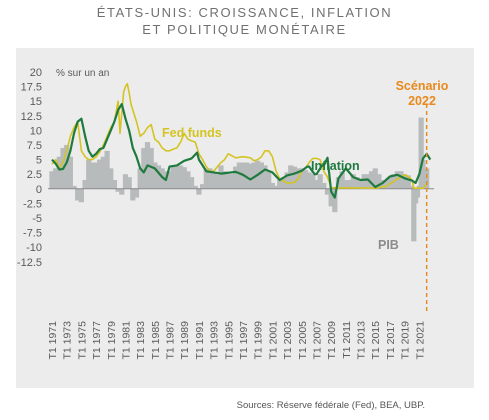  Describe the element at coordinates (335, 166) in the screenshot. I see `inflation-label: Inflation` at that location.